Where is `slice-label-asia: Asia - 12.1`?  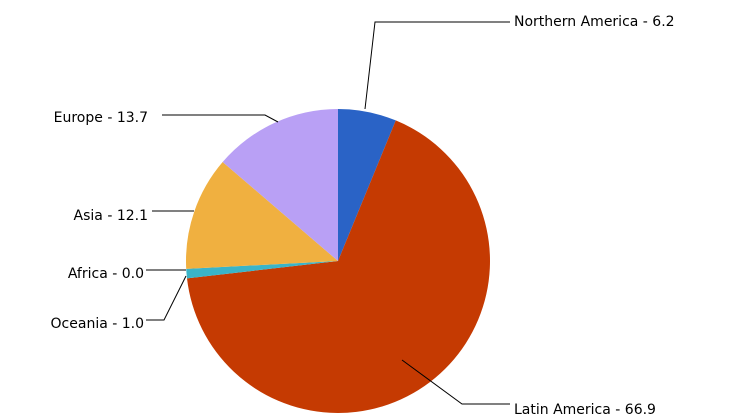
slice-label-asia: Asia - 12.1 is located at coordinates (111, 216).